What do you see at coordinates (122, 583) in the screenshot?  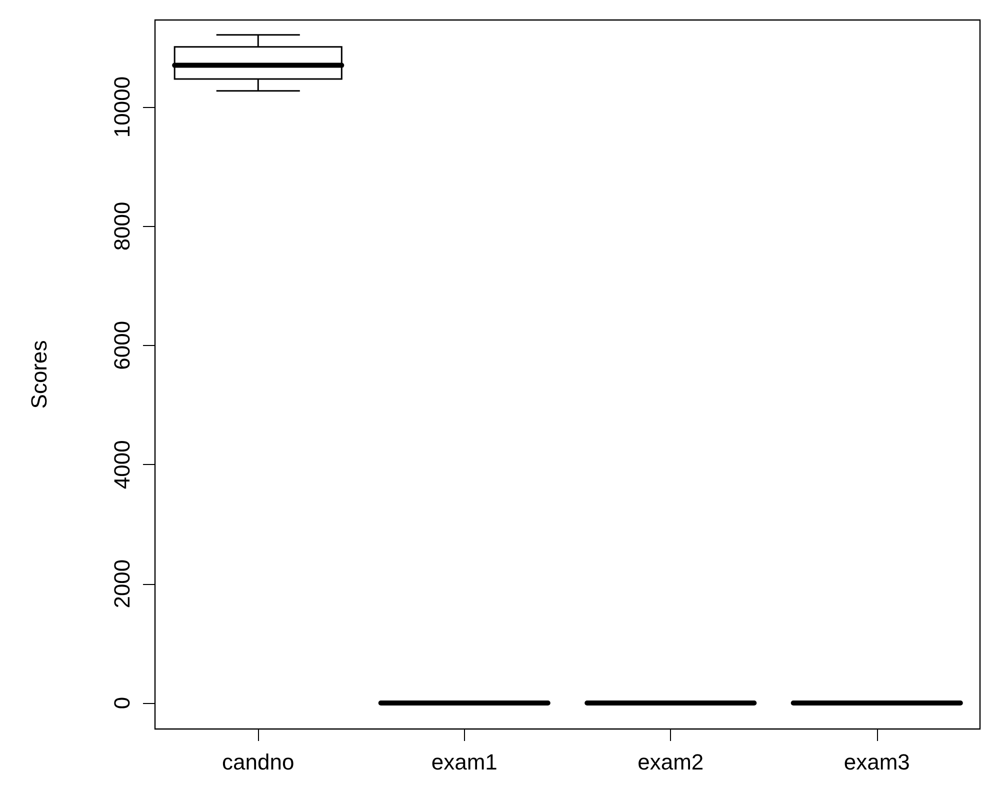 I see `y-tick-label: 2000` at bounding box center [122, 583].